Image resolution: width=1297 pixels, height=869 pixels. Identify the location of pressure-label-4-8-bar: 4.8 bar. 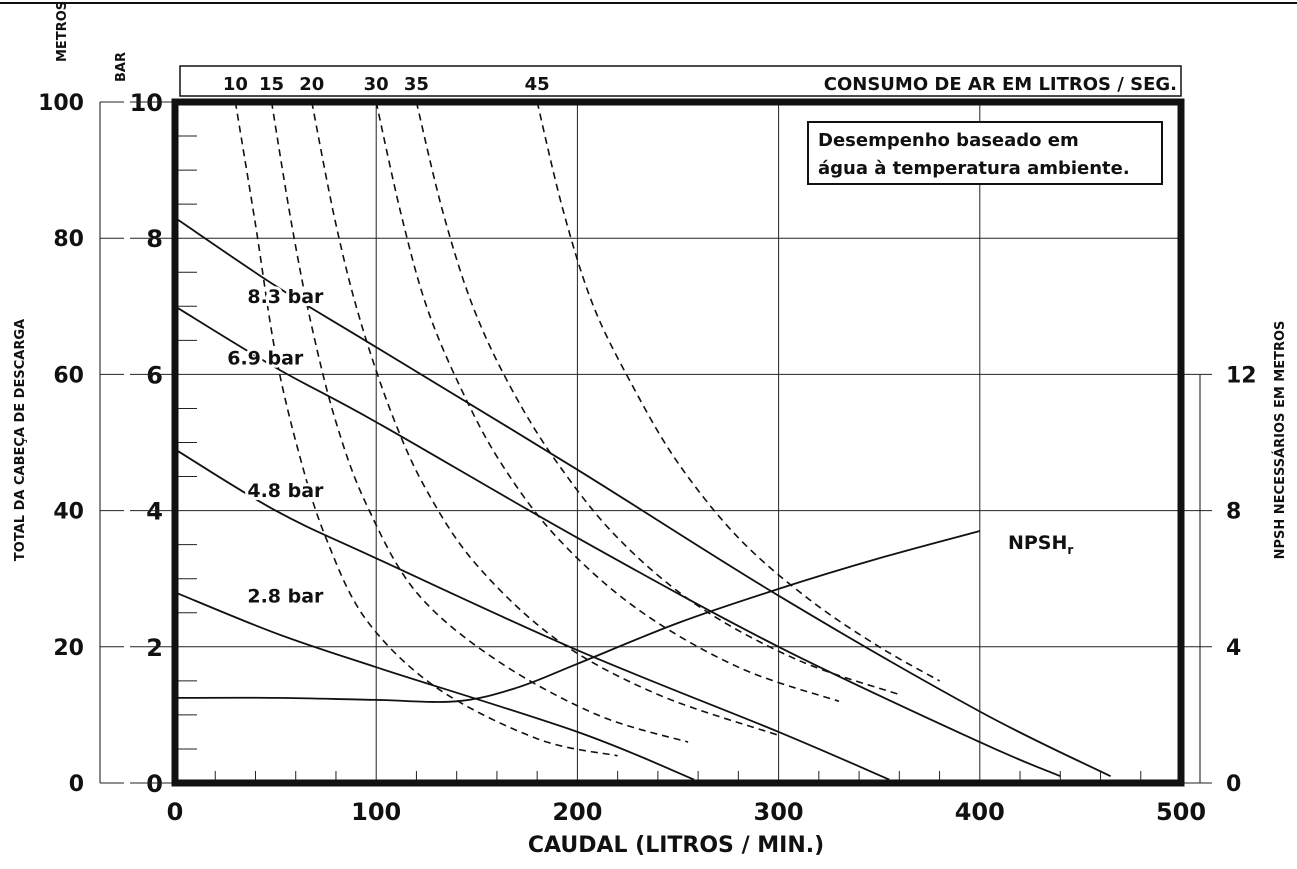
(285, 491).